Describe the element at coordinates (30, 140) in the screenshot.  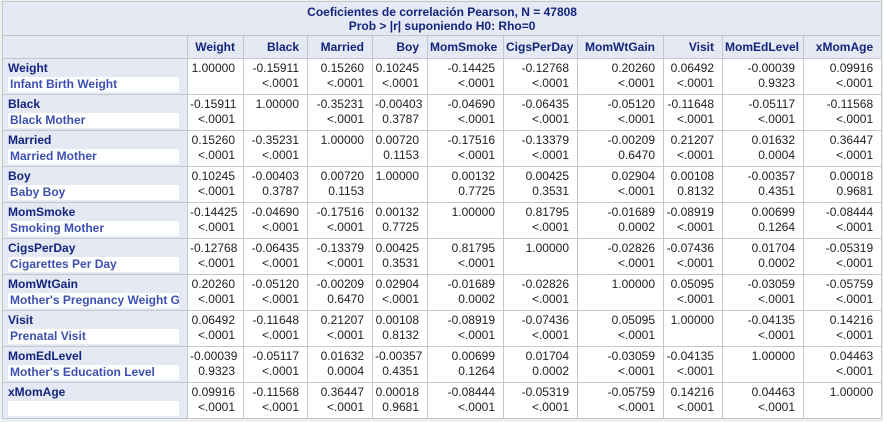
I see `variable-name: Married` at that location.